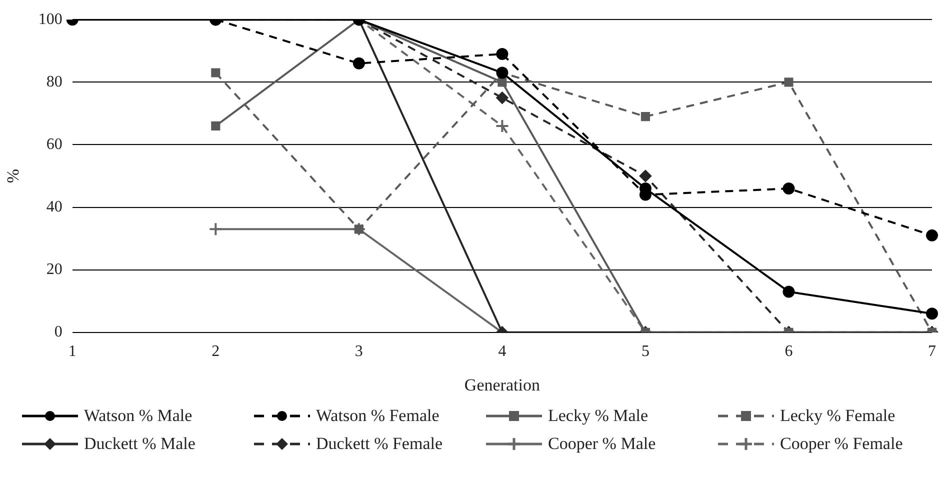 The image size is (946, 482). Describe the element at coordinates (502, 384) in the screenshot. I see `x-axis-title: Generation` at that location.